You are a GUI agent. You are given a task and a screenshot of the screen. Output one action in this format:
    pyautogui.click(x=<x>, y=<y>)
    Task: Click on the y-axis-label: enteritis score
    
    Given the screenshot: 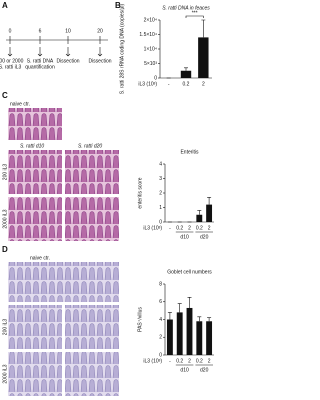 What is the action you would take?
    pyautogui.click(x=140, y=192)
    